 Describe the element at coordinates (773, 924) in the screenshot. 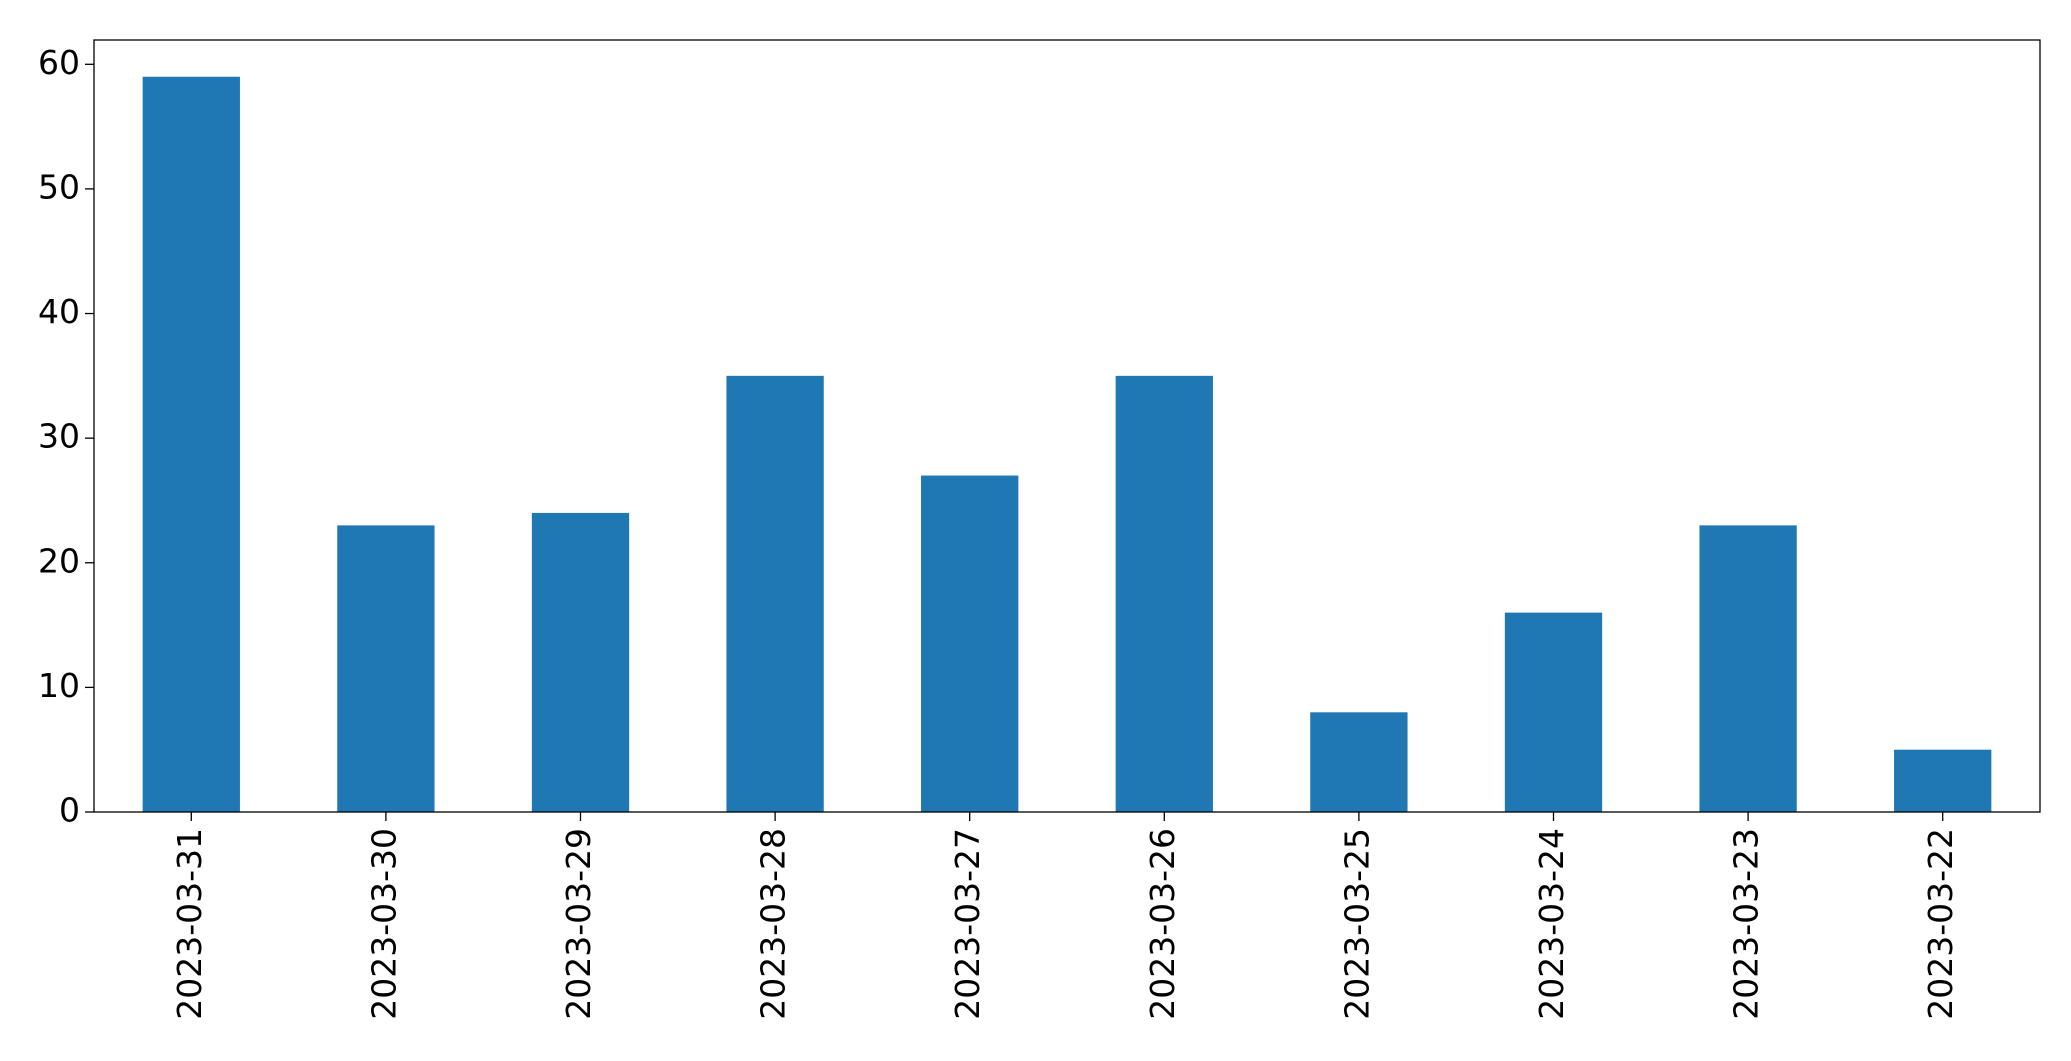

I see `x-tick-label: 2023-03-28` at that location.